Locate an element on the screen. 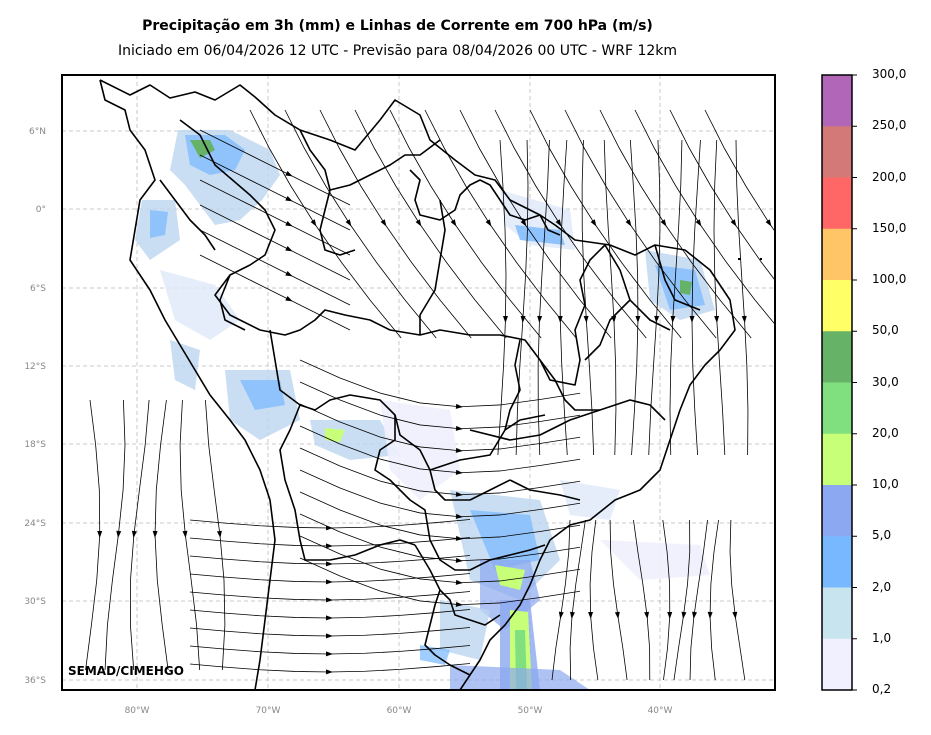 Image resolution: width=931 pixels, height=735 pixels. colorbar-label: 2,0 is located at coordinates (882, 586).